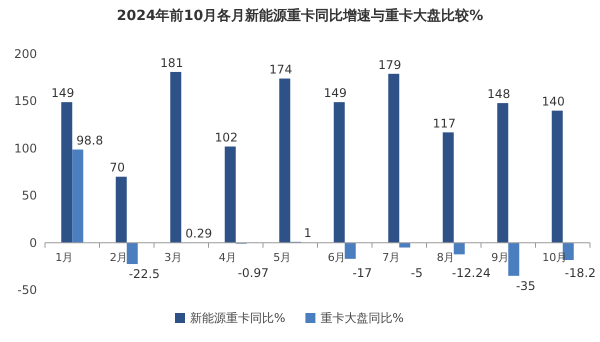 This screenshot has height=342, width=600. Describe the element at coordinates (25, 148) in the screenshot. I see `y-tick-label: 100` at that location.